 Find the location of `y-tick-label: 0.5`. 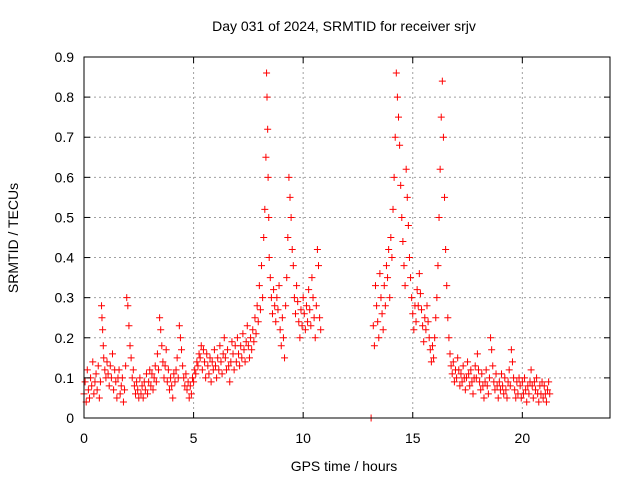

y-tick-label: 0.5 is located at coordinates (65, 217).